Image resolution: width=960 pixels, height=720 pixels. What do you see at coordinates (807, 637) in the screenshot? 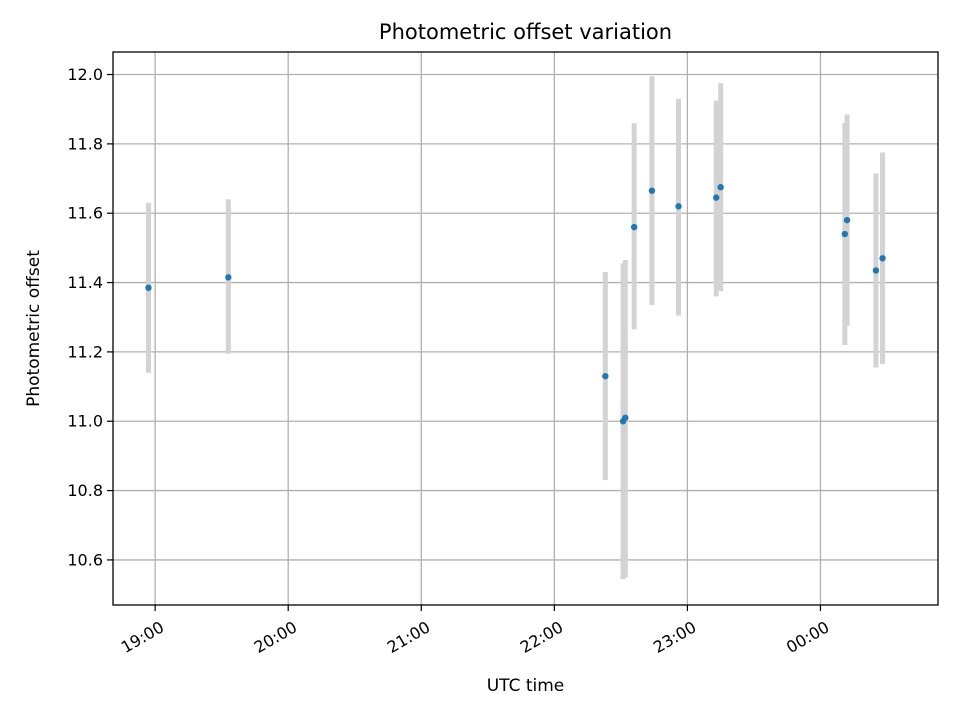
I see `x-tick-label: 00:00` at bounding box center [807, 637].